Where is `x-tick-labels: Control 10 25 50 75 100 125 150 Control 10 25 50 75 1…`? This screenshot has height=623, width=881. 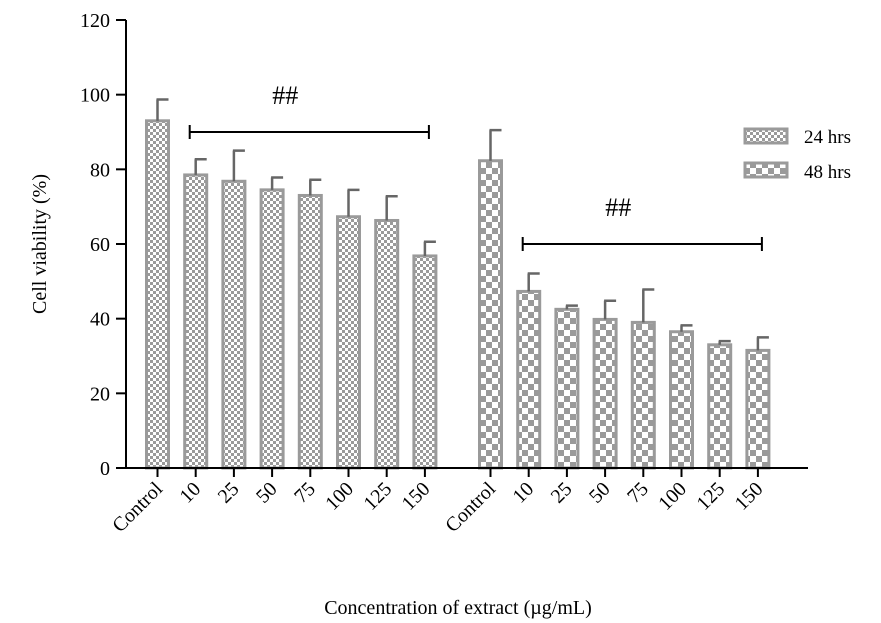
x-tick-labels: Control 10 25 50 75 100 125 150 Control 10 25 50 75 1… is located at coordinates (437, 502).